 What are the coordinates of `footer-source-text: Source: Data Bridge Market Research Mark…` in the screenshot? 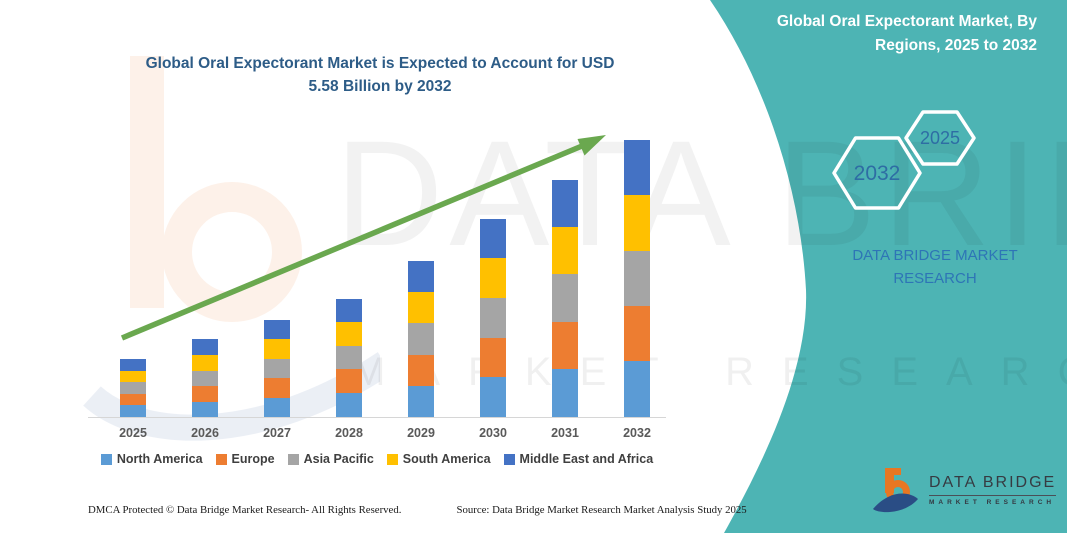 It's located at (601, 510).